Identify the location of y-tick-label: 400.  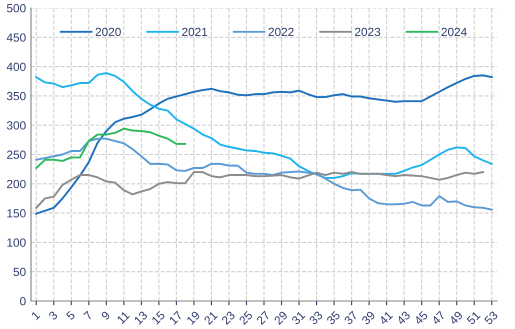
(16, 66).